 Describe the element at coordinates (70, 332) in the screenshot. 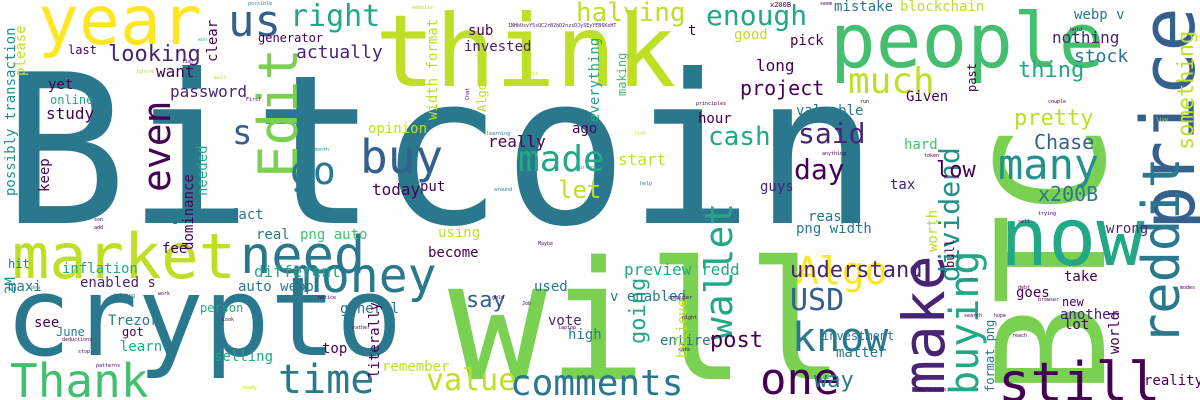

I see `word-june: June` at that location.